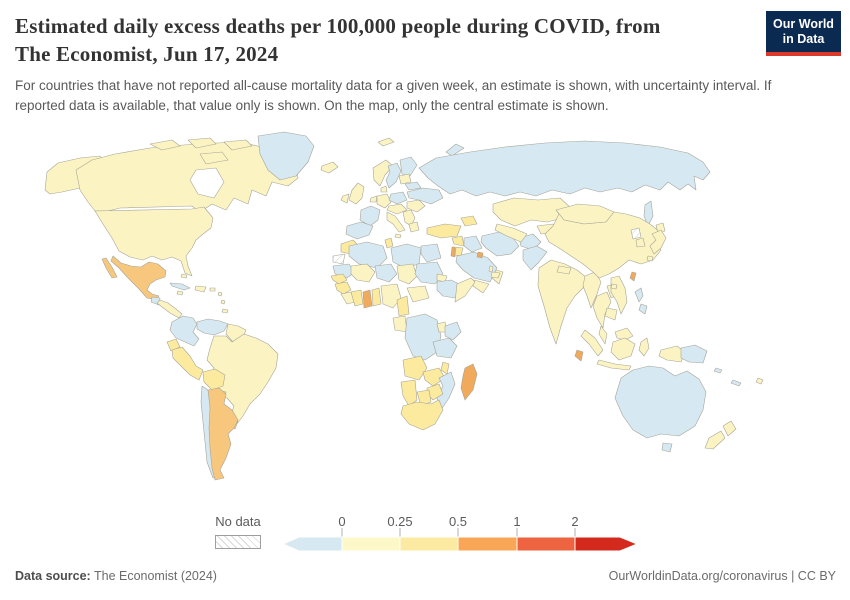 The image size is (850, 600). I want to click on country-central-europe, so click(397, 209).